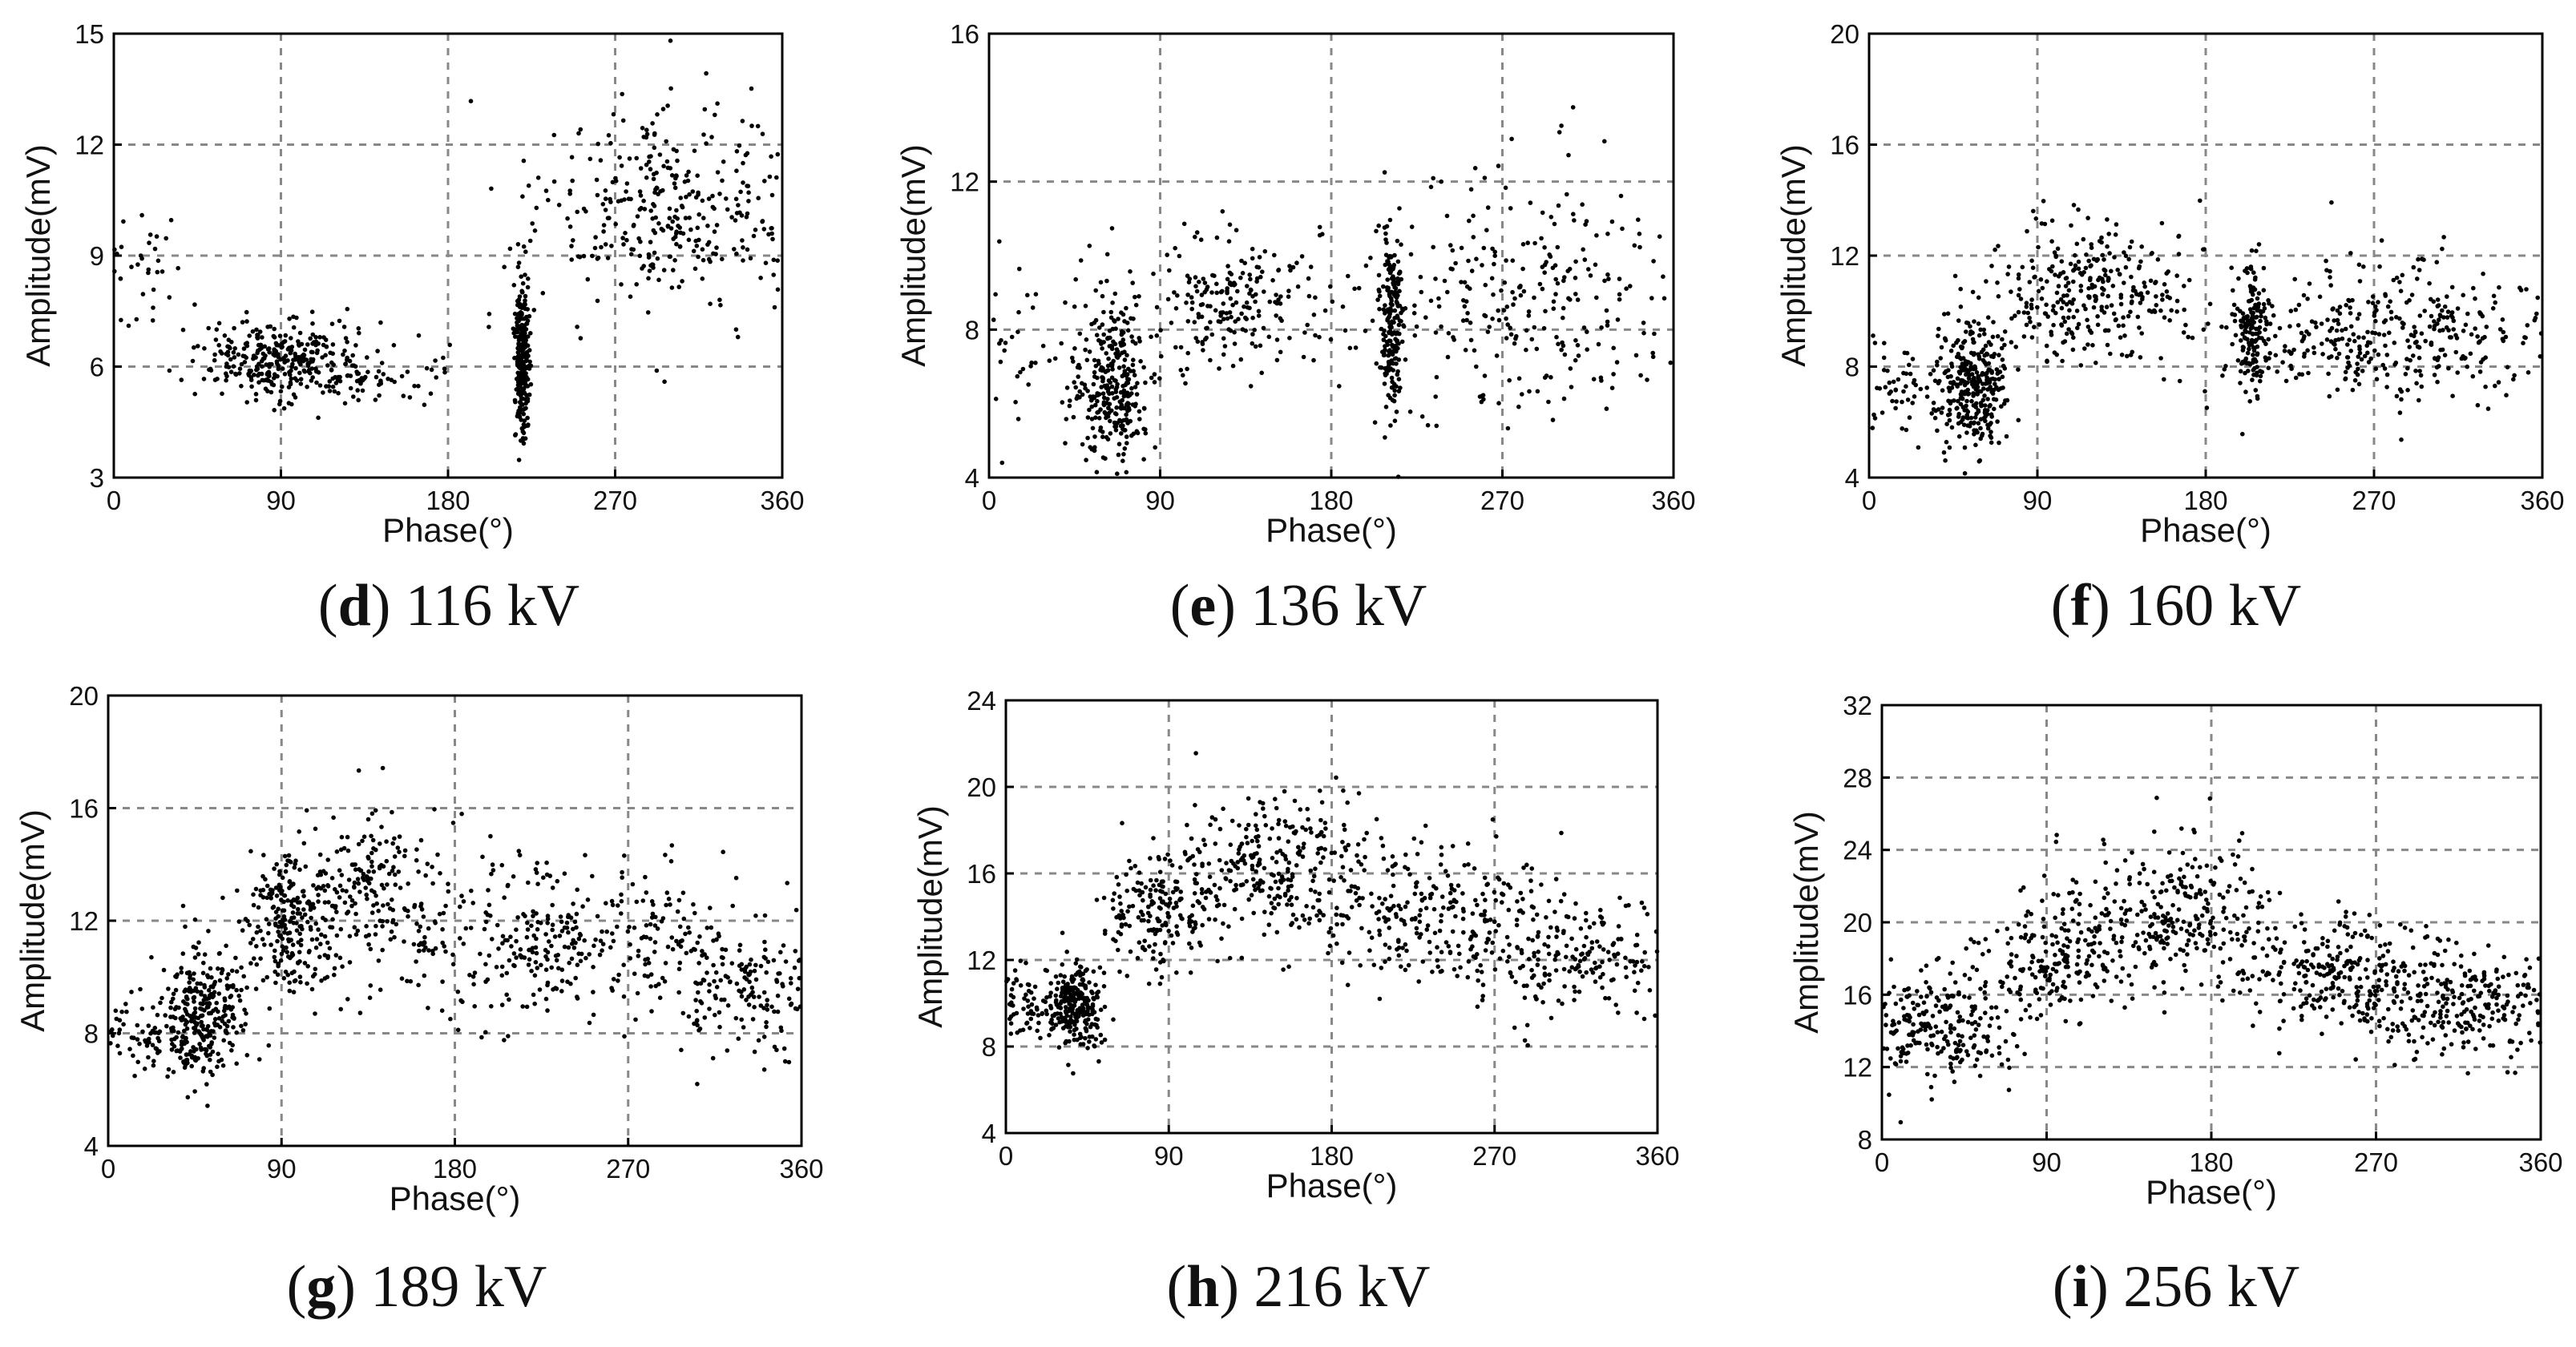  I want to click on x-tick-label: 90, so click(1160, 500).